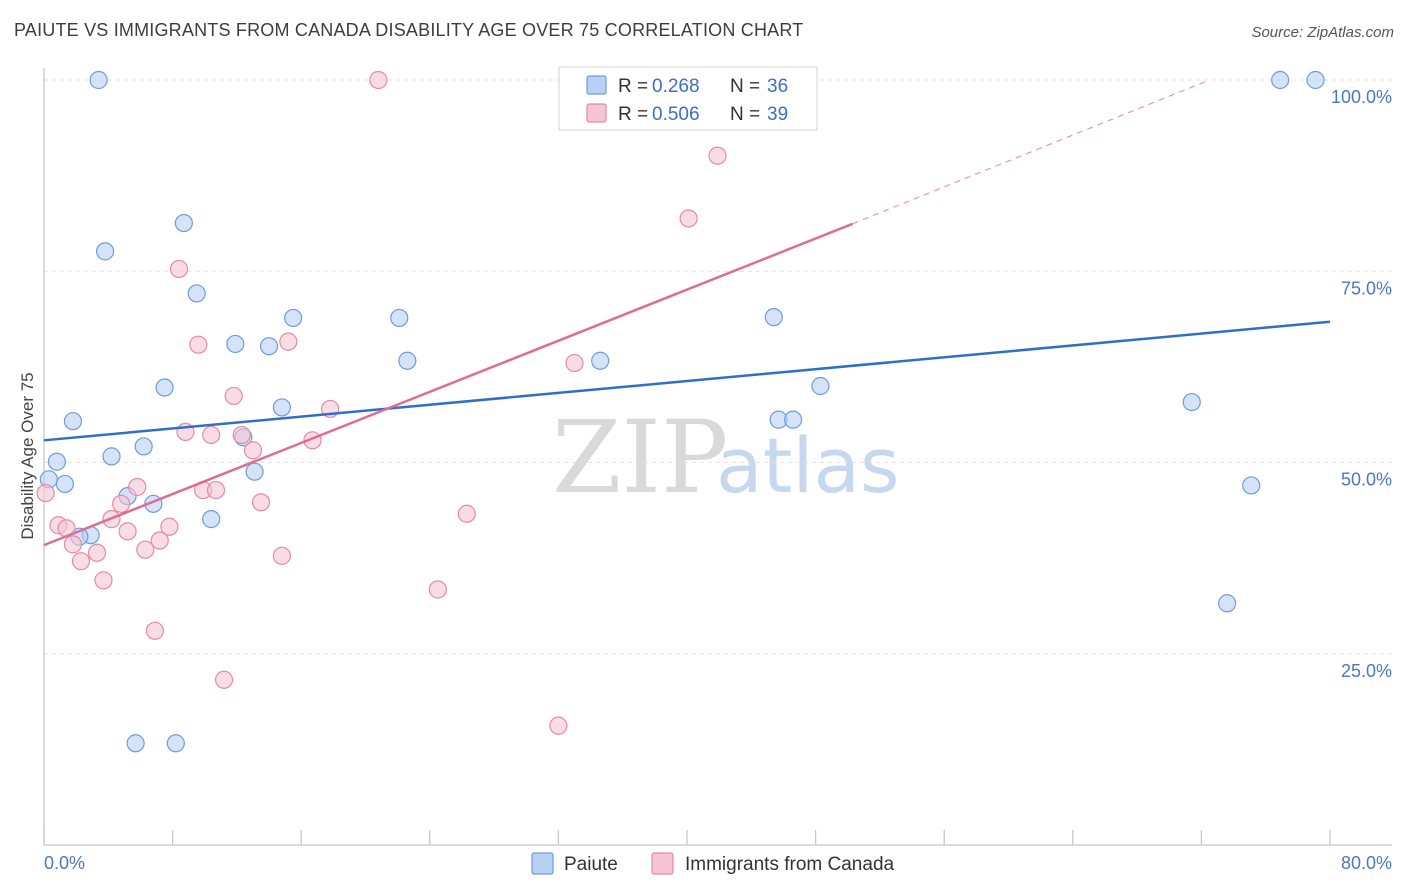 Image resolution: width=1406 pixels, height=892 pixels. What do you see at coordinates (542, 863) in the screenshot?
I see `bottom-legend-swatch-paiute` at bounding box center [542, 863].